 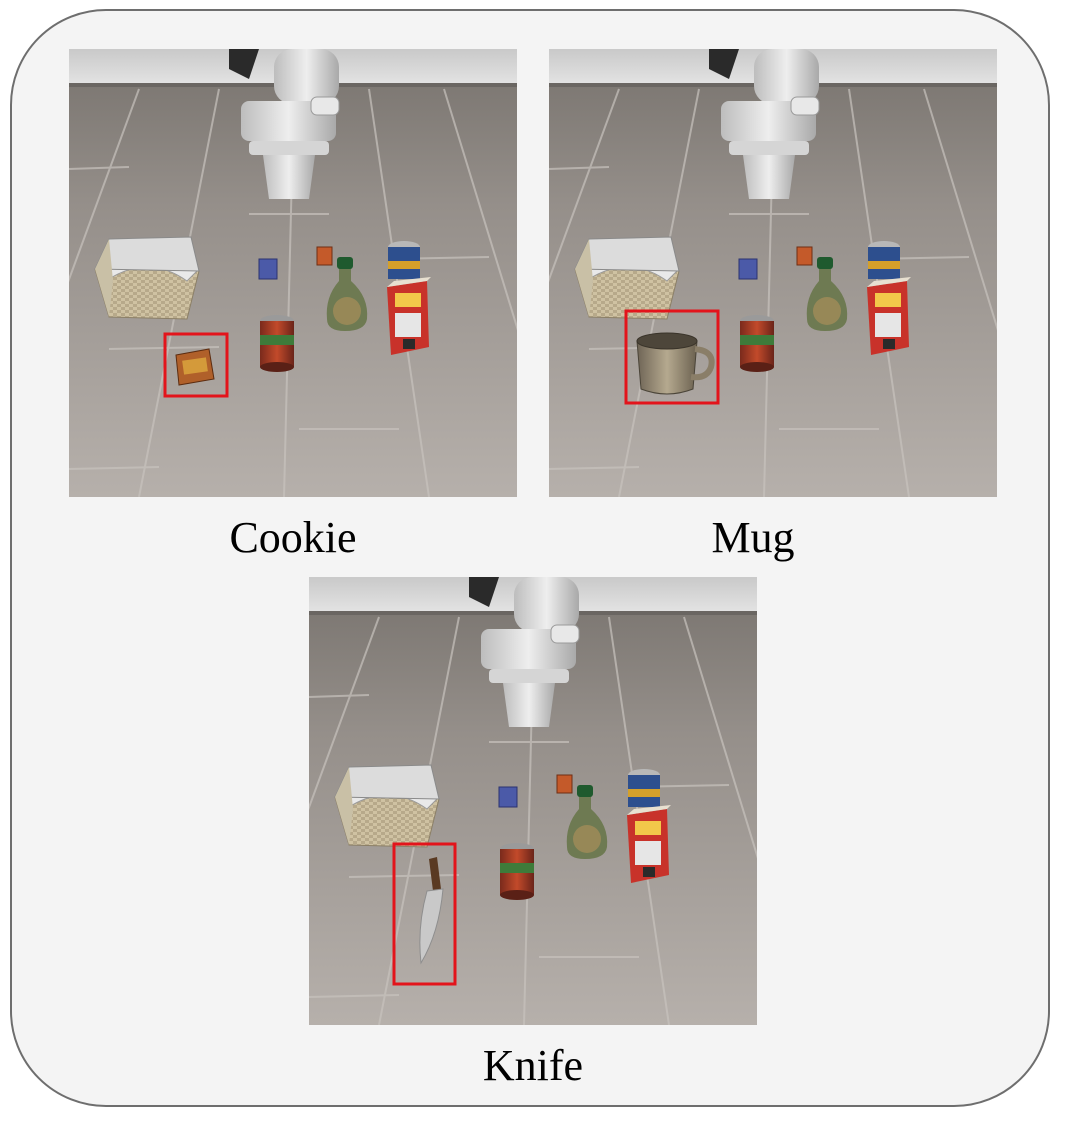 What do you see at coordinates (431, 911) in the screenshot?
I see `knife-object` at bounding box center [431, 911].